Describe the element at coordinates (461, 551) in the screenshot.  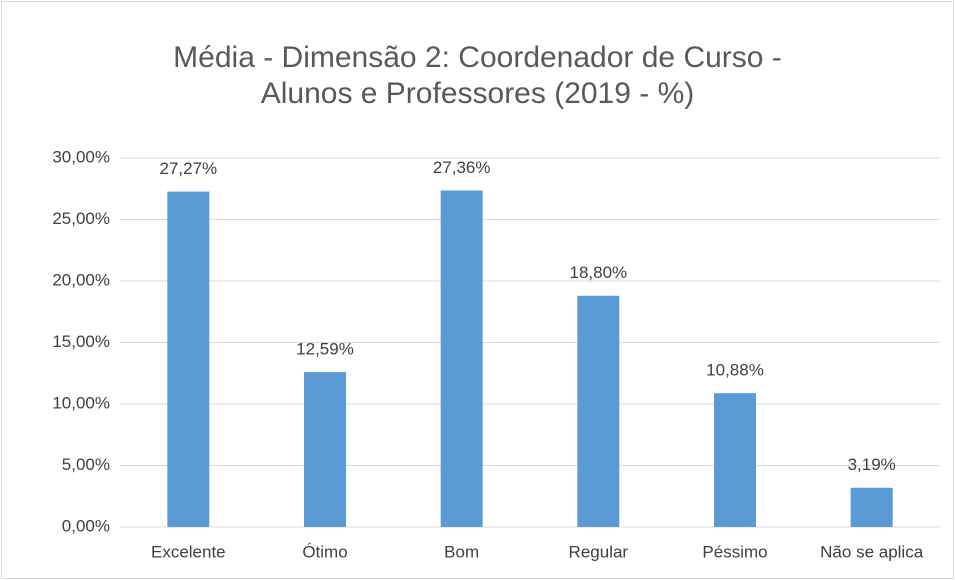
I see `x-tick-label: Bom` at that location.